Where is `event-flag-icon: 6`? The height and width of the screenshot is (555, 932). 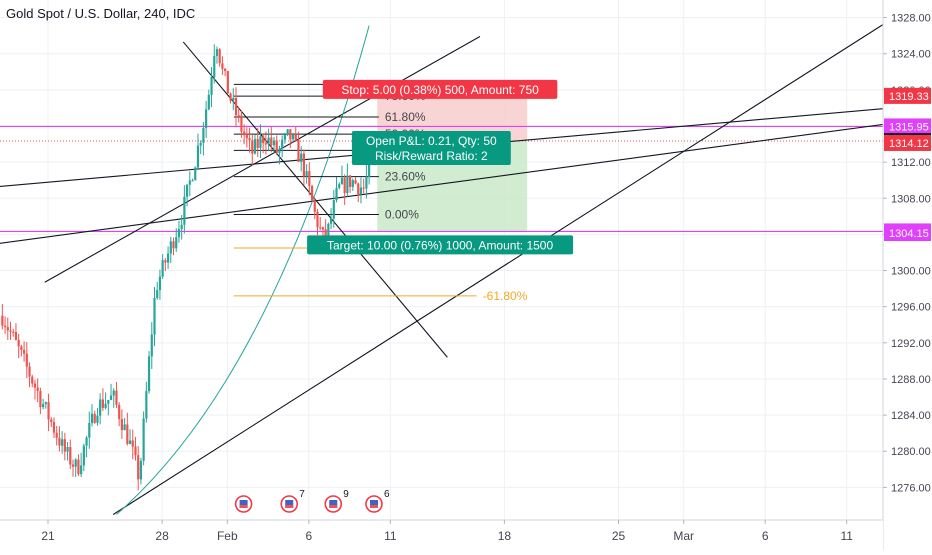 event-flag-icon: 6 is located at coordinates (377, 501).